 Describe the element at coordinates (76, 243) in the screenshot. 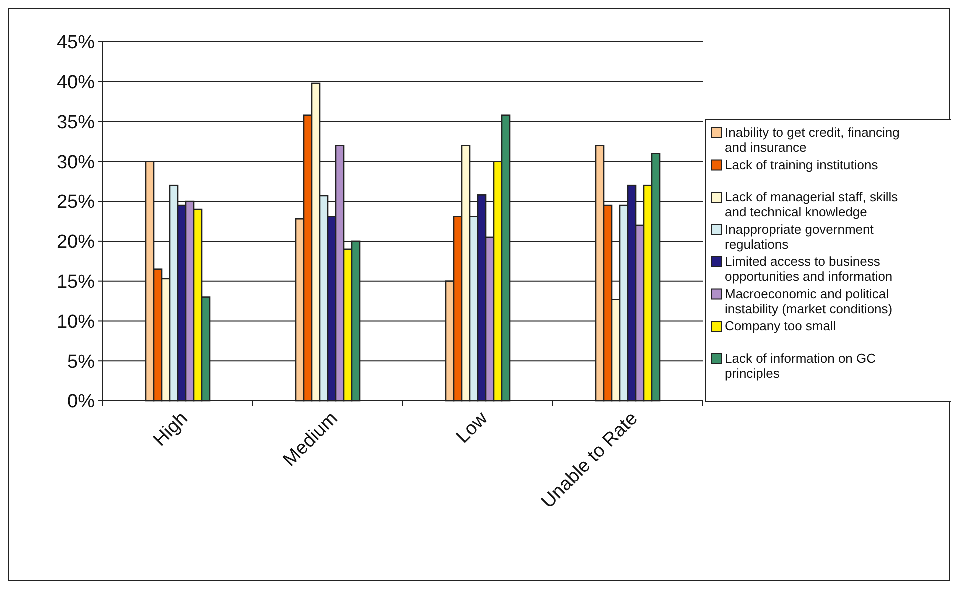

I see `y-tick-label: 20%` at that location.